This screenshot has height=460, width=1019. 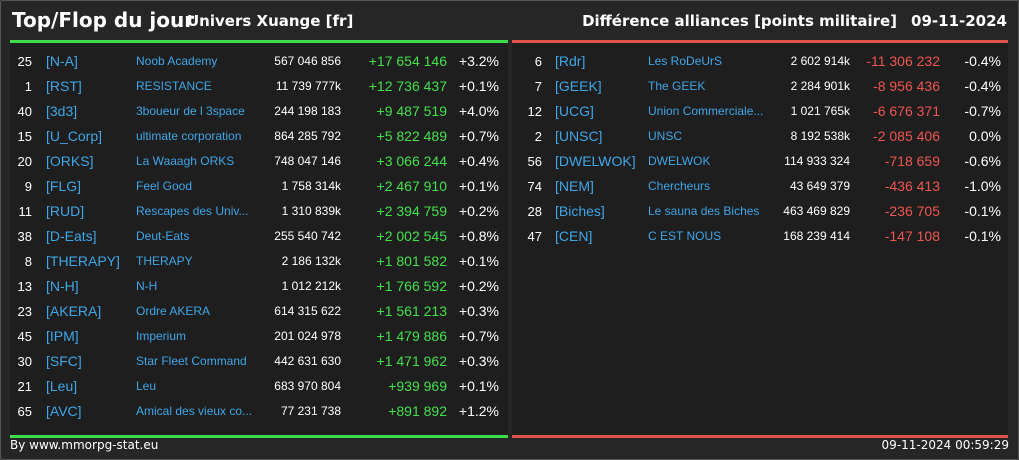 What do you see at coordinates (685, 61) in the screenshot?
I see `alliance-name: Les RoDeUrS` at bounding box center [685, 61].